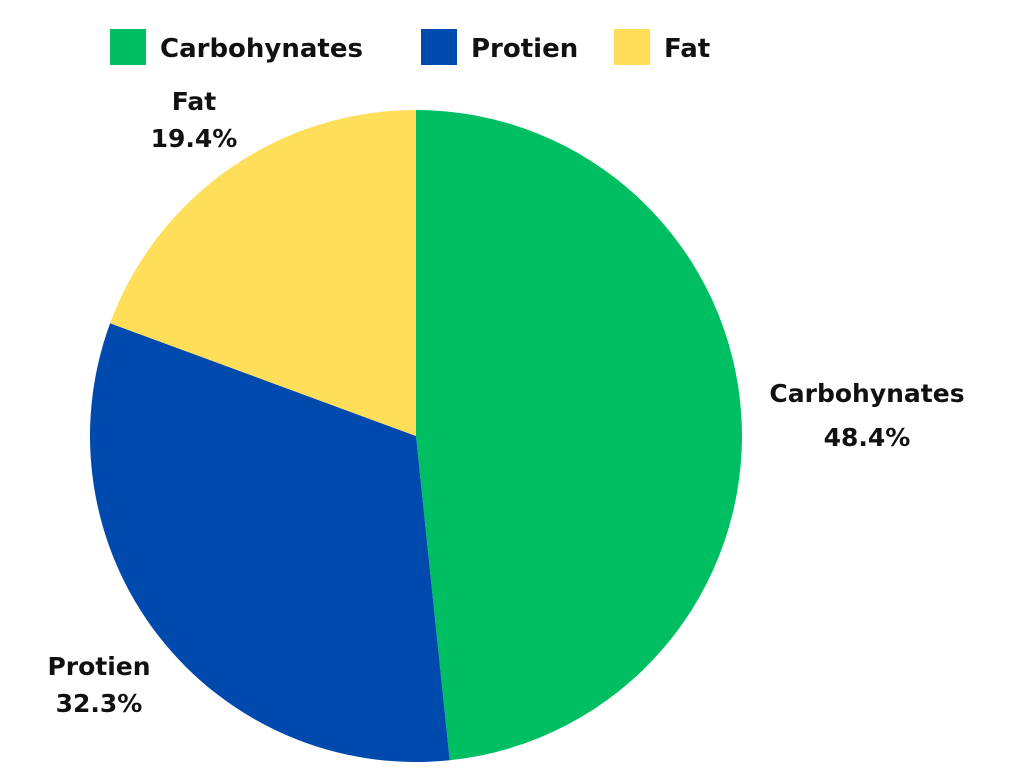 The height and width of the screenshot is (768, 1024). Describe the element at coordinates (98, 666) in the screenshot. I see `slice-label-protien: Protien` at that location.